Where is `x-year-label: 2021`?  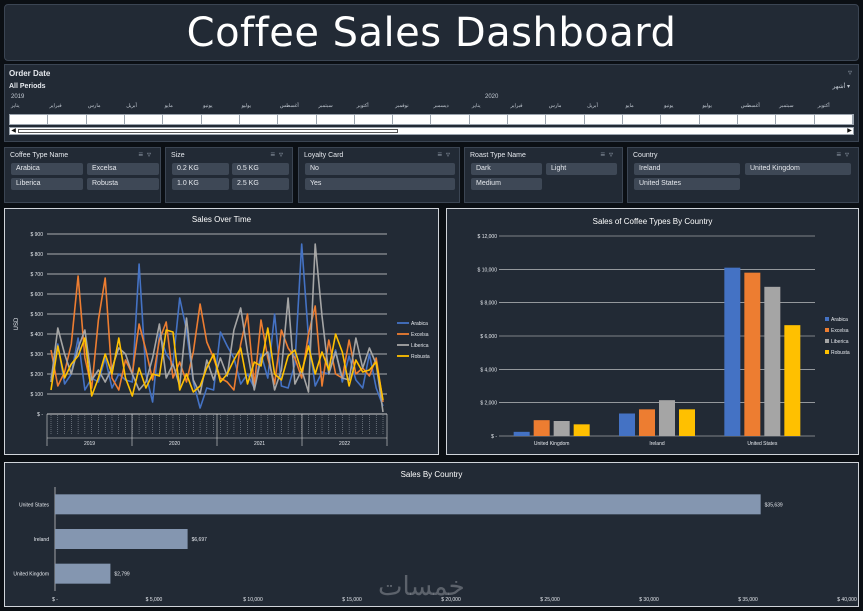
x-year-label: 2021 is located at coordinates (259, 444).